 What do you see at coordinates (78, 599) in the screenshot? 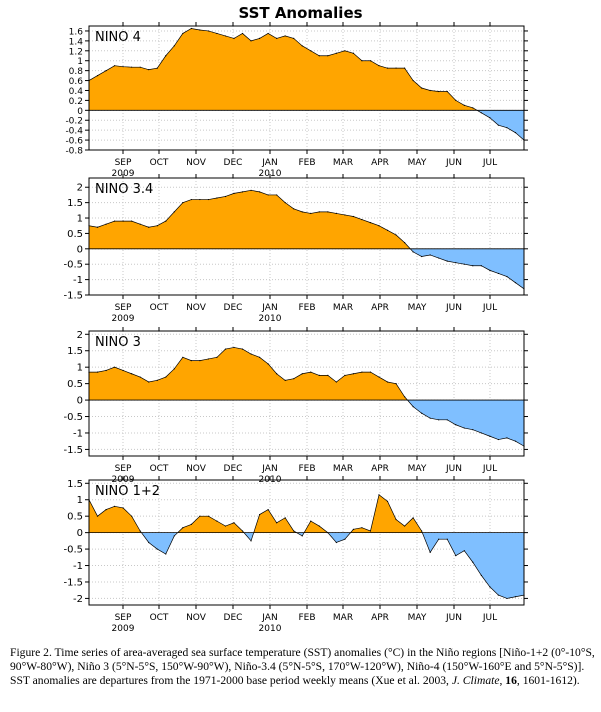
I see `y-tick-label: -2` at bounding box center [78, 599].